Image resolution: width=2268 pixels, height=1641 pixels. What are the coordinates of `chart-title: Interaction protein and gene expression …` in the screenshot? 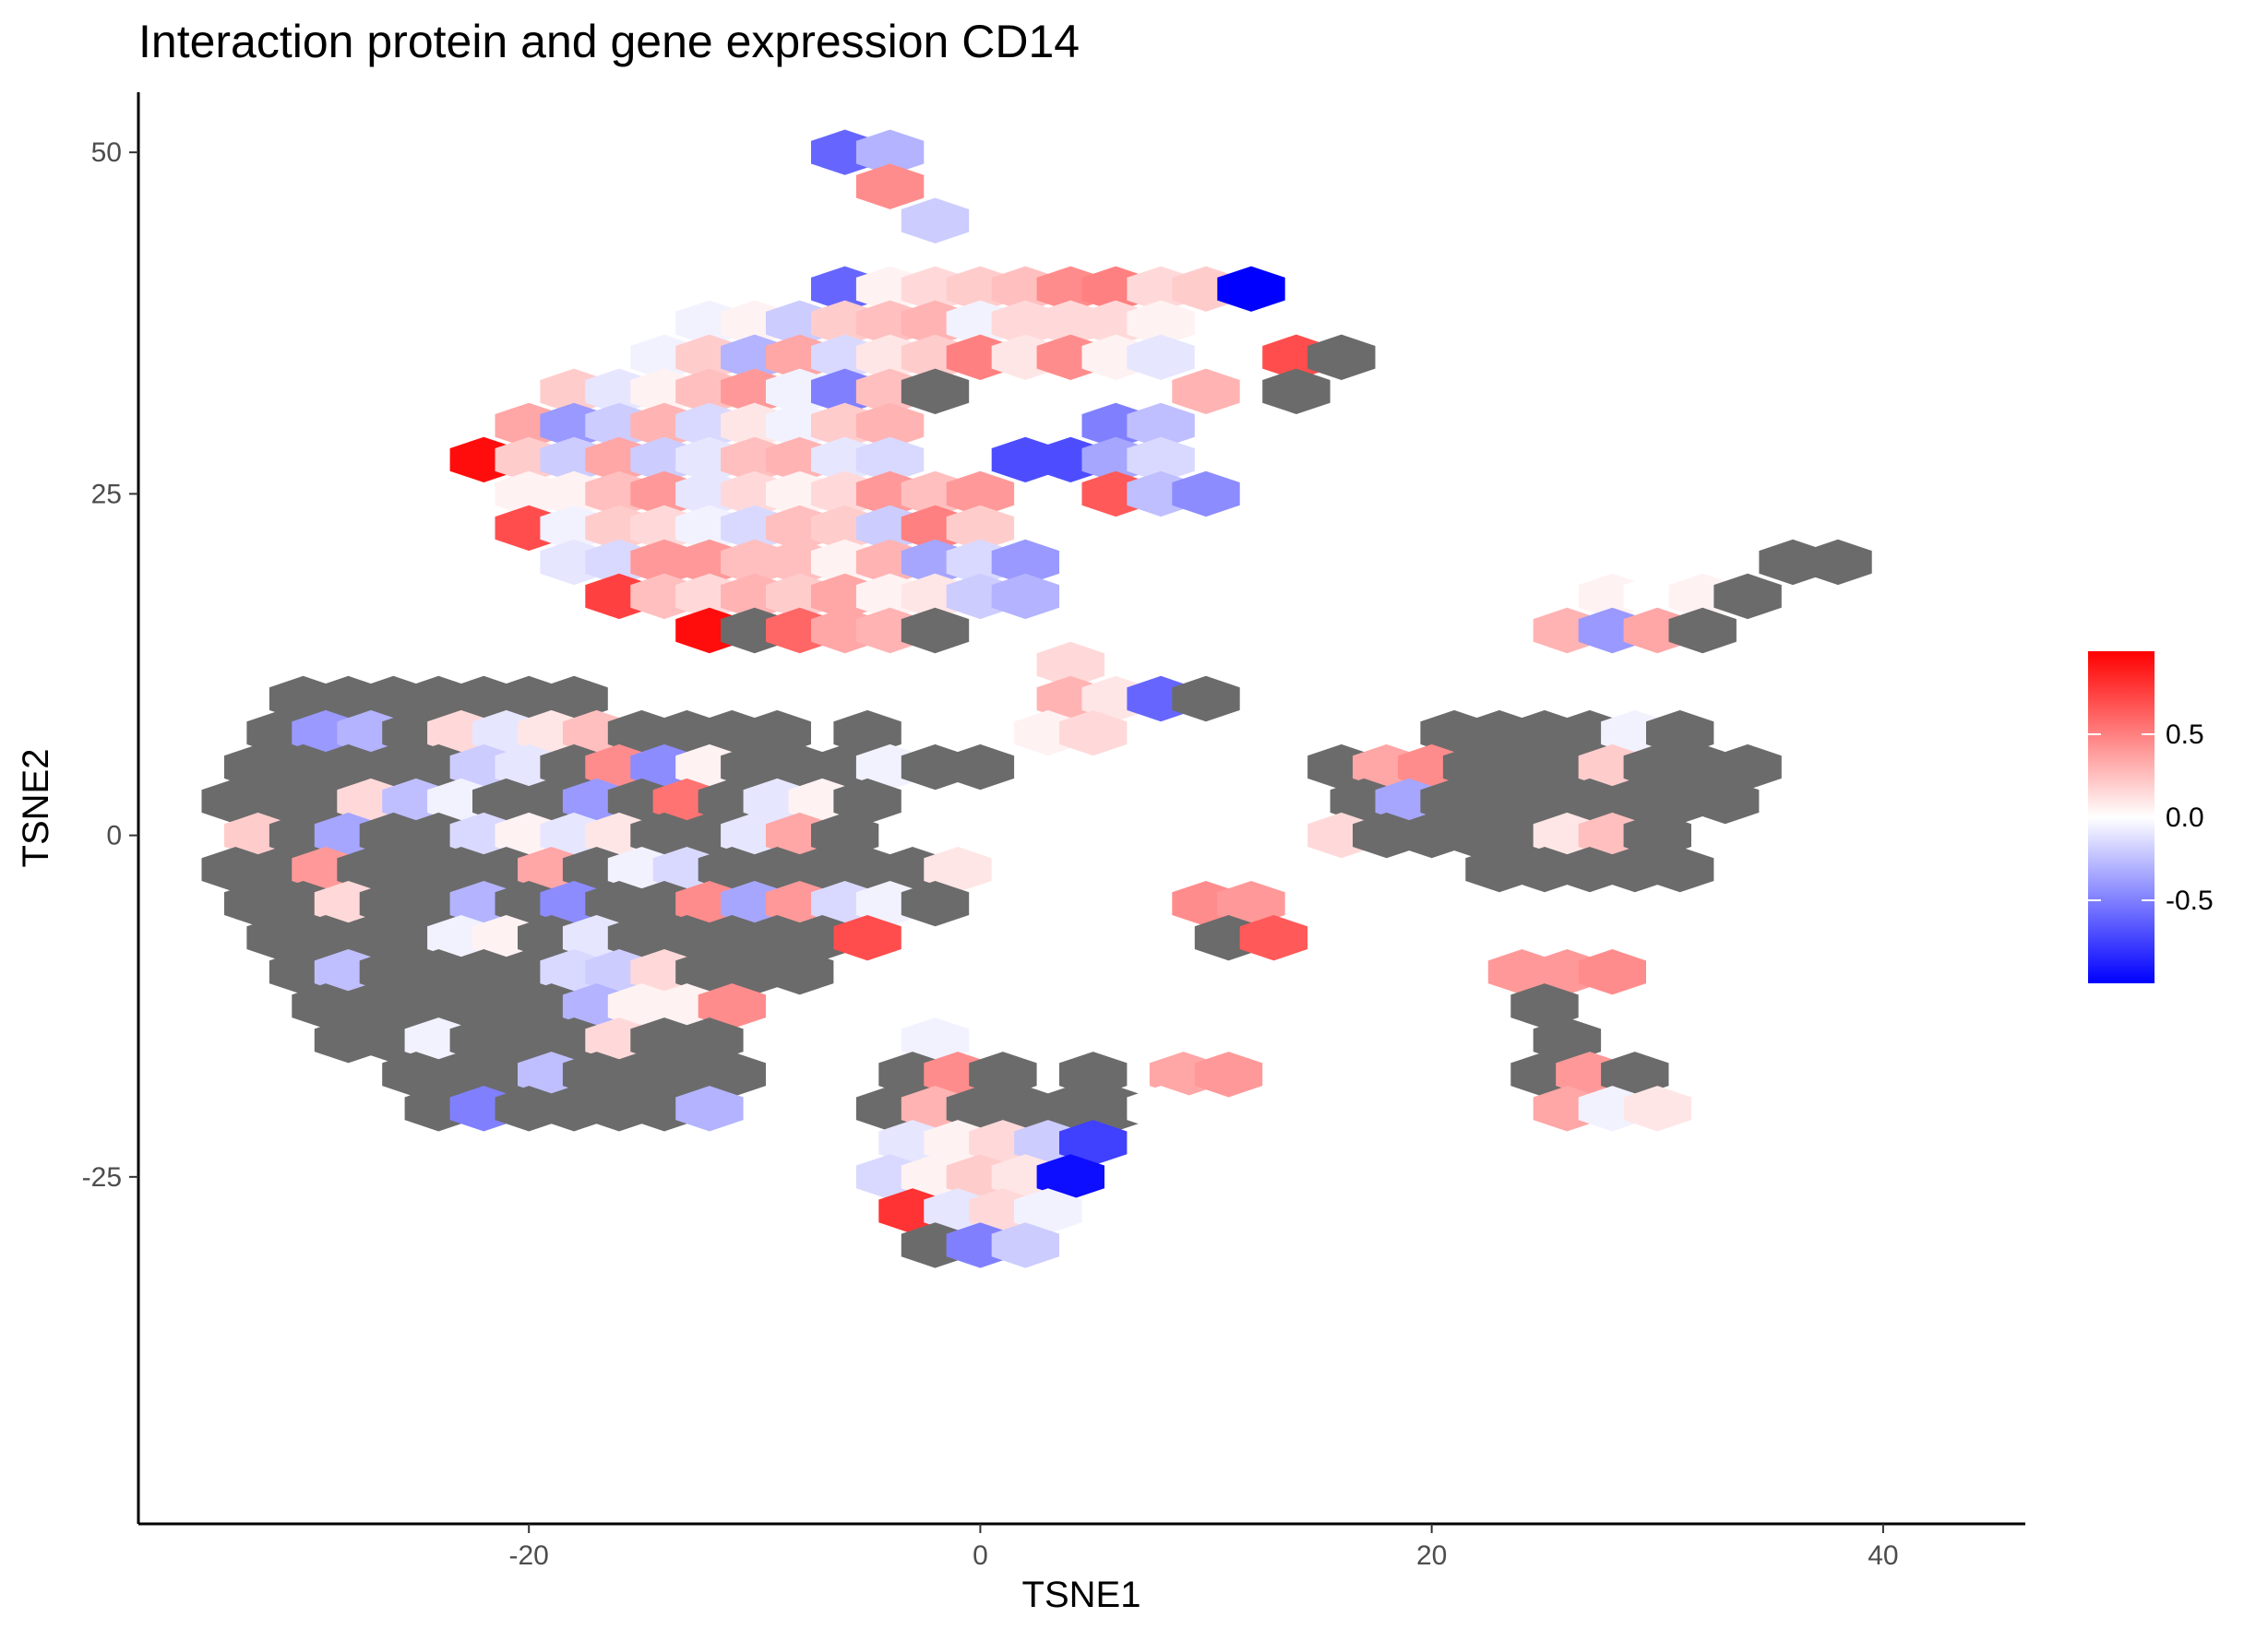 It's located at (609, 41).